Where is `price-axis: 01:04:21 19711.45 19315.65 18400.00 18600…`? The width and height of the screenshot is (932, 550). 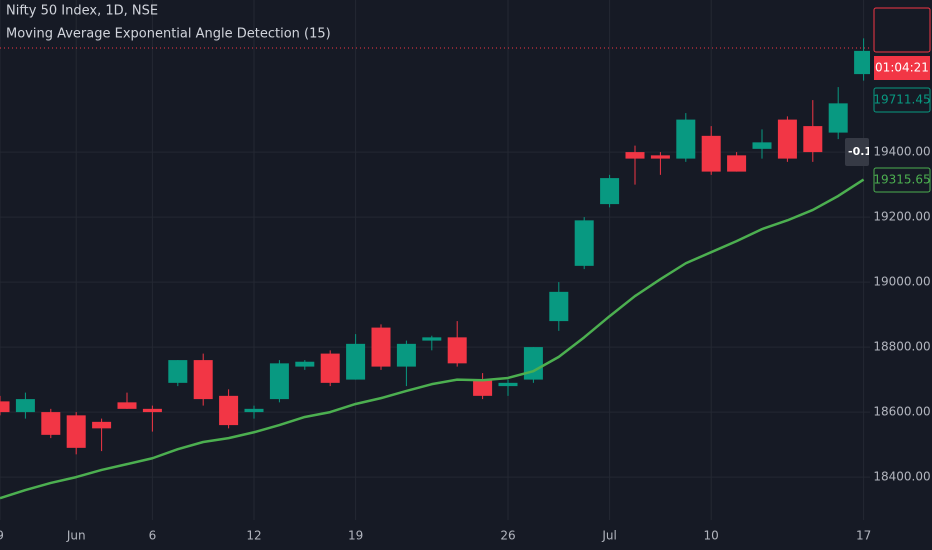 price-axis: 01:04:21 19711.45 19315.65 18400.00 18600… is located at coordinates (901, 275).